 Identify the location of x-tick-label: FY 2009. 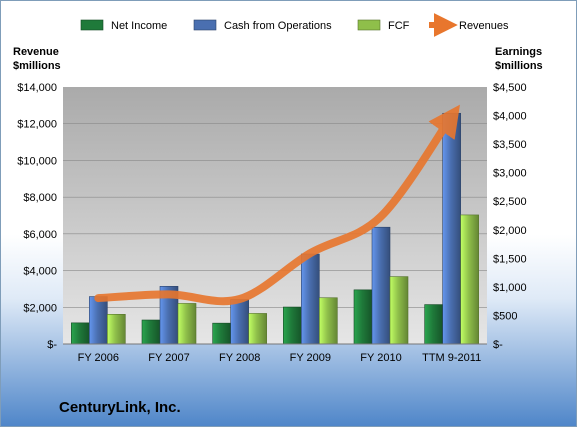
(310, 358).